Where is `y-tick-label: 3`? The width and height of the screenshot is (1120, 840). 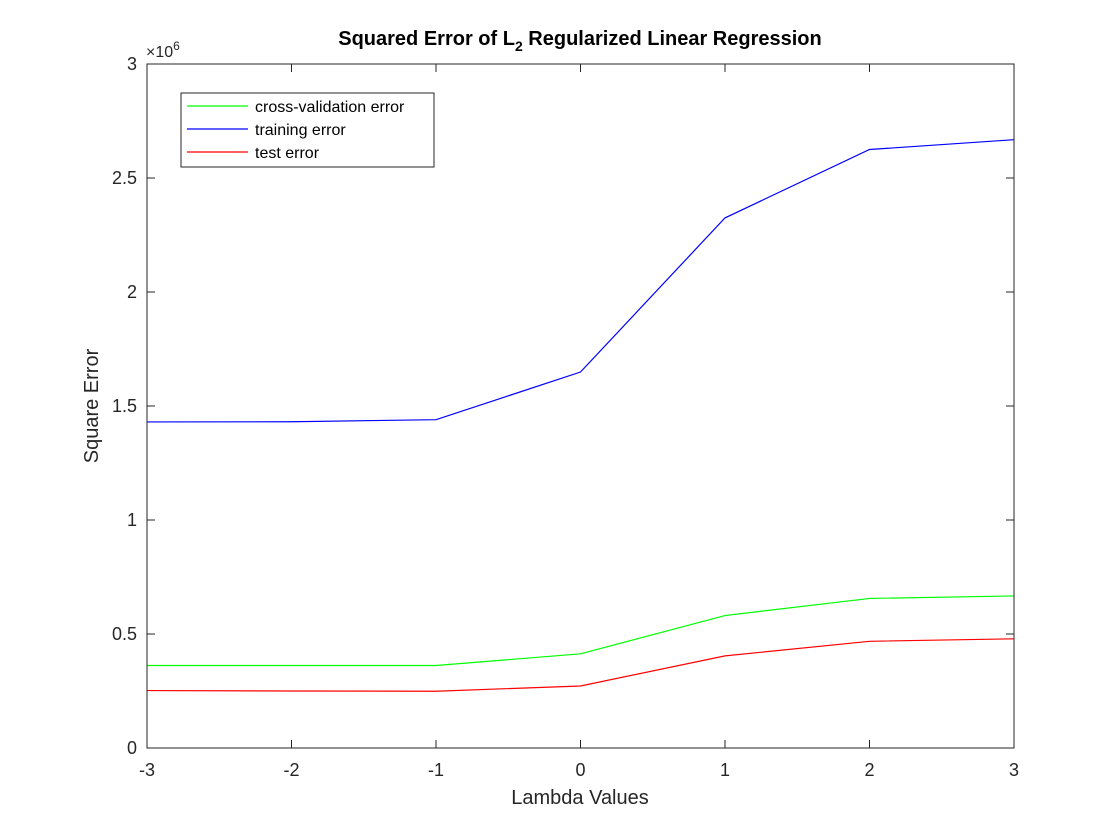
y-tick-label: 3 is located at coordinates (132, 64).